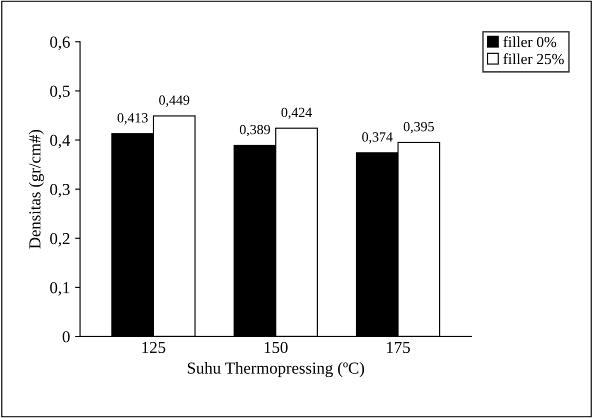  What do you see at coordinates (174, 101) in the screenshot?
I see `data-label: 0,449` at bounding box center [174, 101].